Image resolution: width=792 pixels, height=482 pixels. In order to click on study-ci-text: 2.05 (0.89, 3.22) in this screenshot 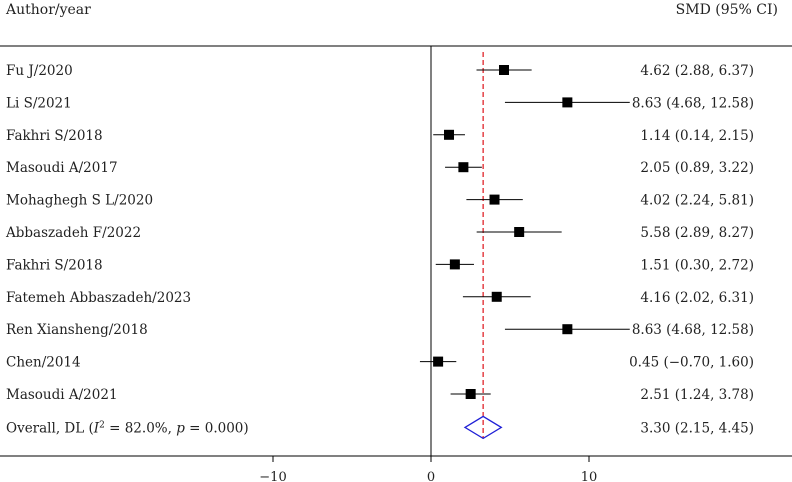, I will do `click(697, 168)`.